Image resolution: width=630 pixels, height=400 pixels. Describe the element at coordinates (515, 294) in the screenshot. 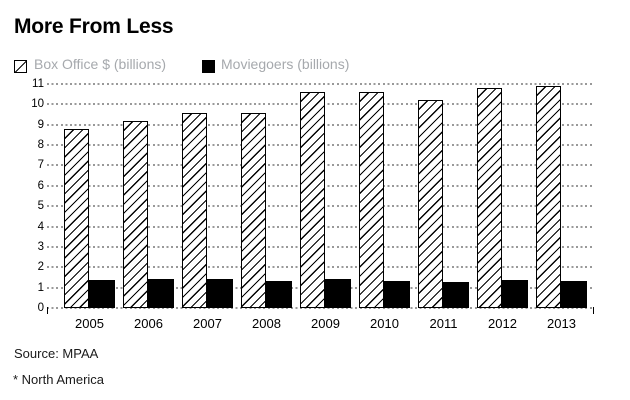

I see `bar-moviegoers-2012` at that location.